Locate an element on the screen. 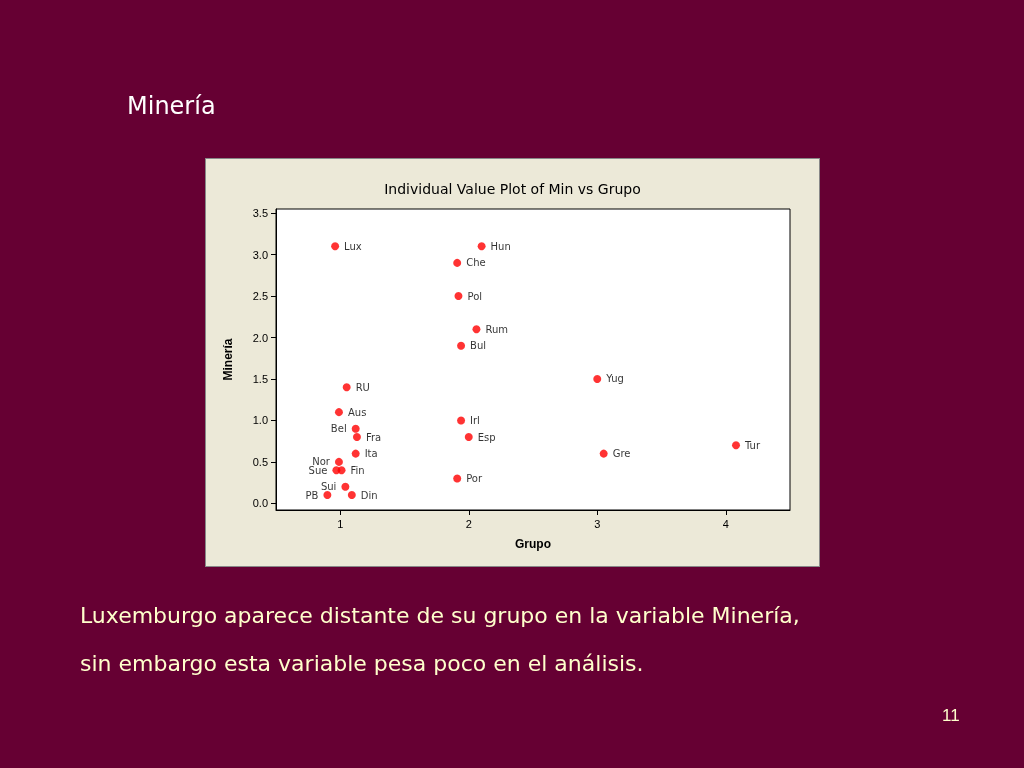 This screenshot has height=768, width=1024. data-label: Fra is located at coordinates (373, 437).